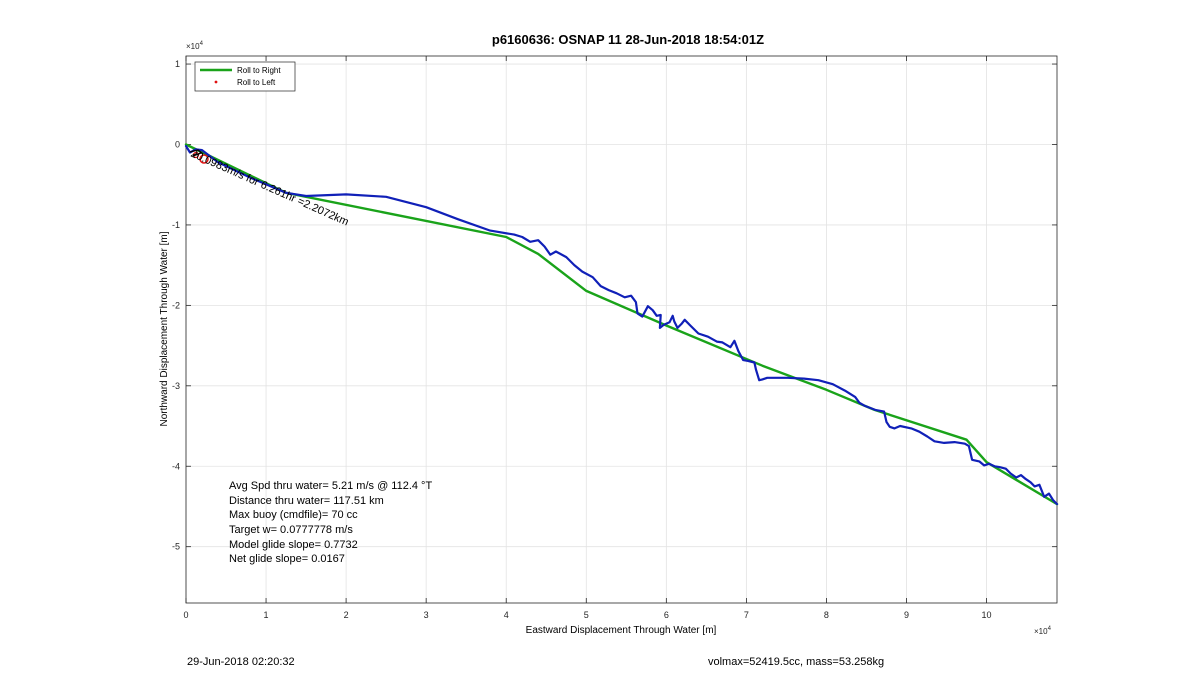 This screenshot has height=681, width=1200. I want to click on x-tick-label: 5, so click(586, 615).